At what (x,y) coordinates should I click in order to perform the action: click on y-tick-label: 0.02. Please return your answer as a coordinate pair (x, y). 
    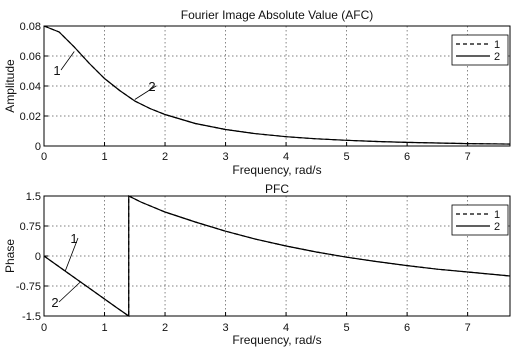
    Looking at the image, I should click on (30, 117).